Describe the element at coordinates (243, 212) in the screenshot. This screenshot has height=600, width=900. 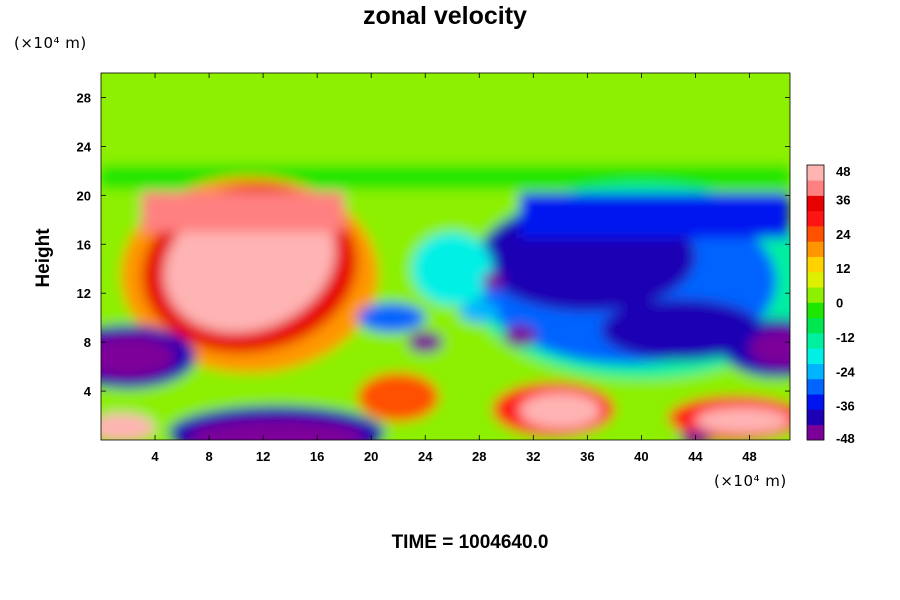
I see `left-jet-top` at that location.